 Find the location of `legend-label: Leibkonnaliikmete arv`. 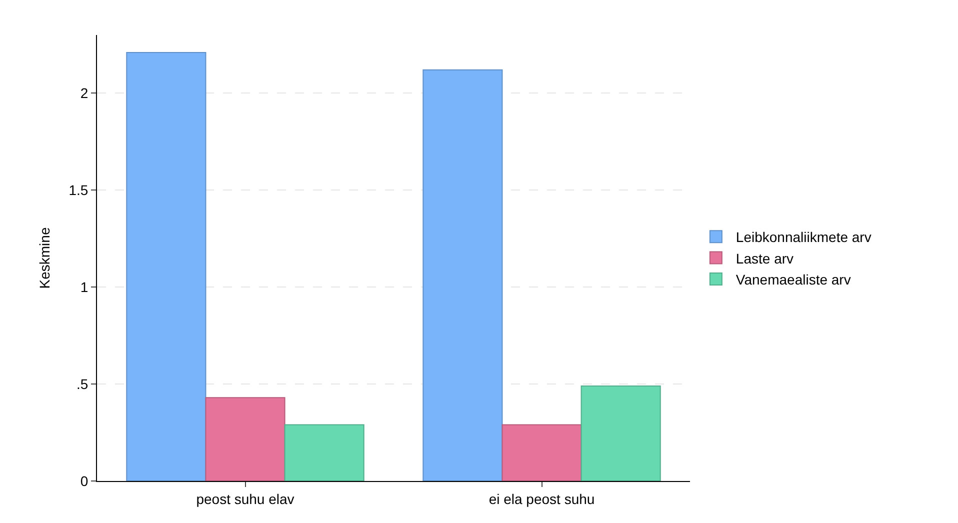

legend-label: Leibkonnaliikmete arv is located at coordinates (804, 237).